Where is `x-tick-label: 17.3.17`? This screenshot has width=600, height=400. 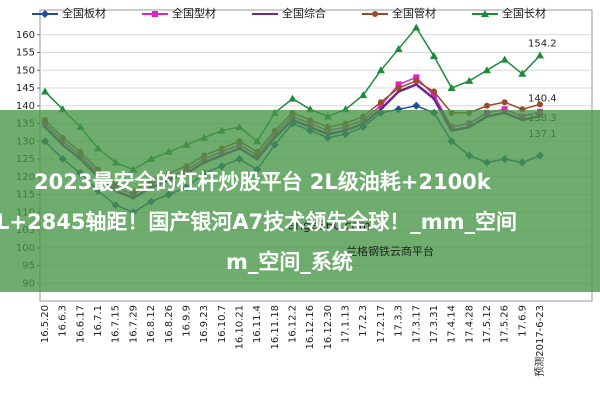 x-tick-label: 17.3.17 is located at coordinates (416, 324).